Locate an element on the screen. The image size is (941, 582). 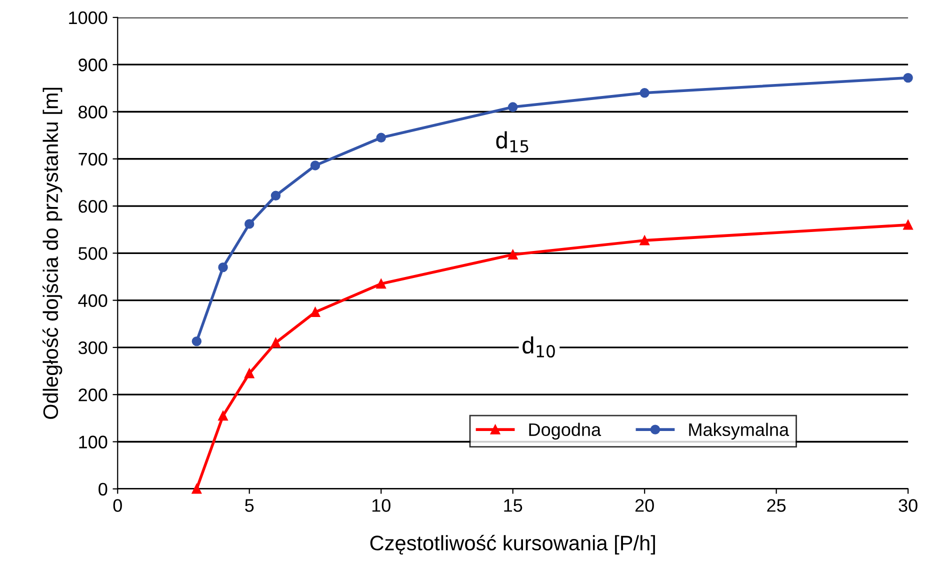
x-tick-label: 25 is located at coordinates (776, 505).